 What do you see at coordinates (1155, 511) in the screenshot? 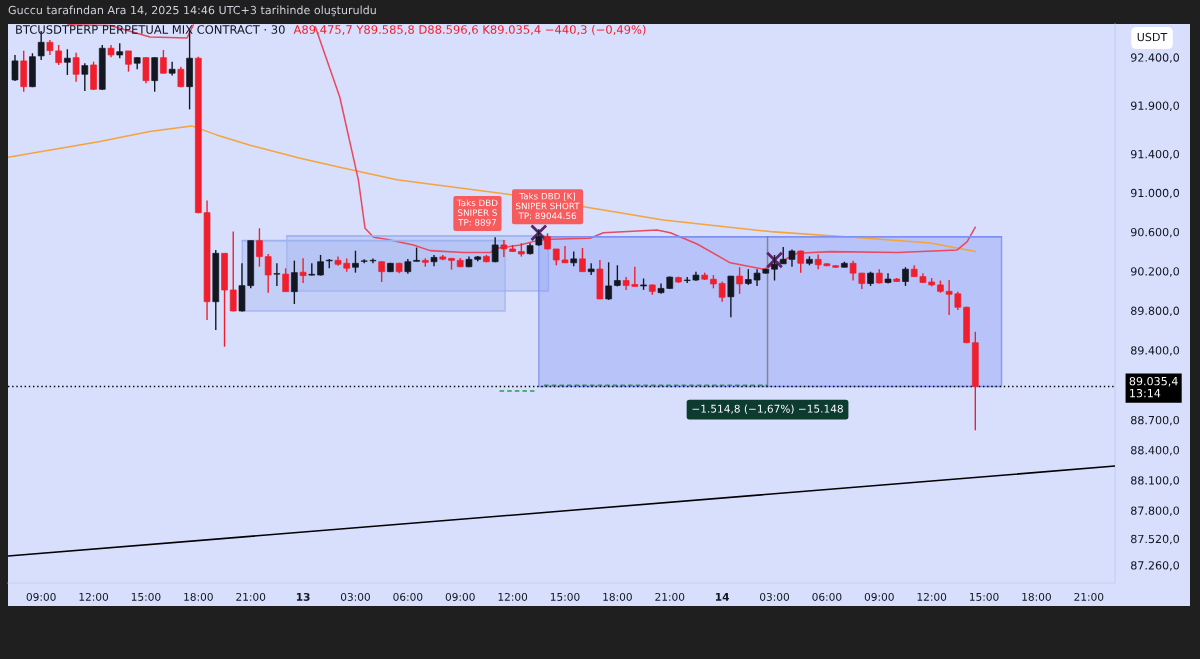
I see `y-tick-label: 87.800,0` at bounding box center [1155, 511].